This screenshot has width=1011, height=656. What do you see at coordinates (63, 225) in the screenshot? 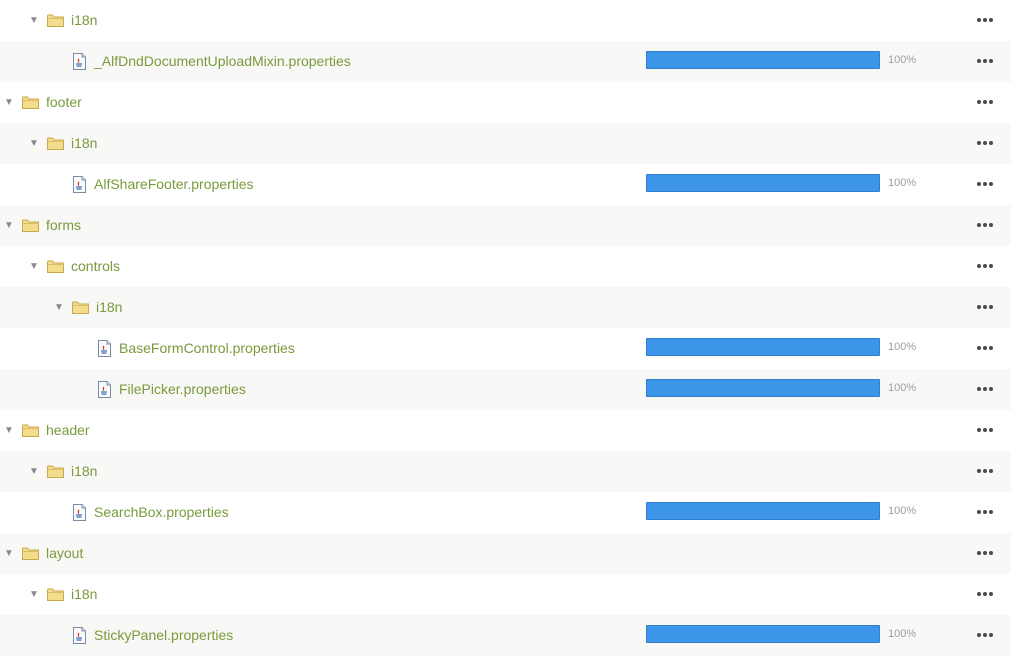
I see `folder-name-link: forms` at bounding box center [63, 225].